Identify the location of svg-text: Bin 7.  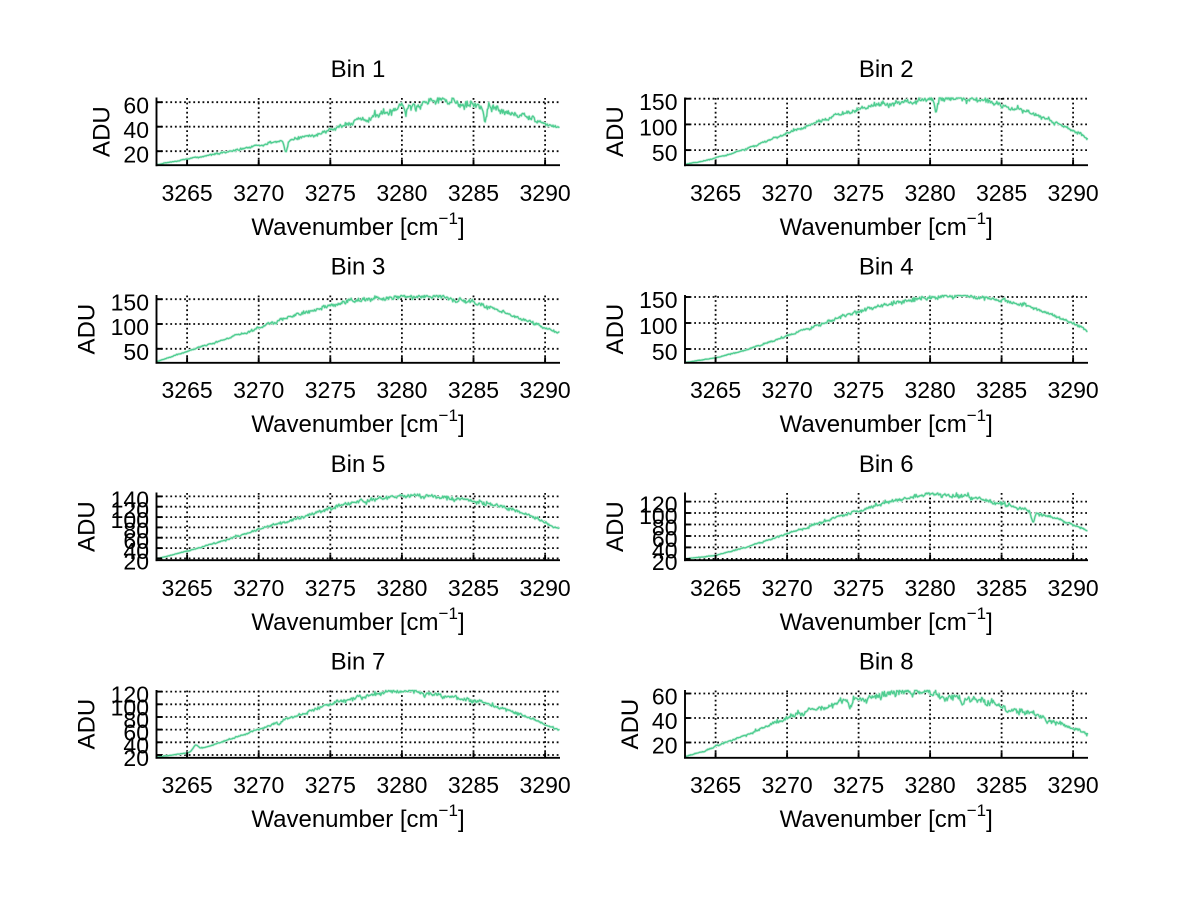
(358, 662).